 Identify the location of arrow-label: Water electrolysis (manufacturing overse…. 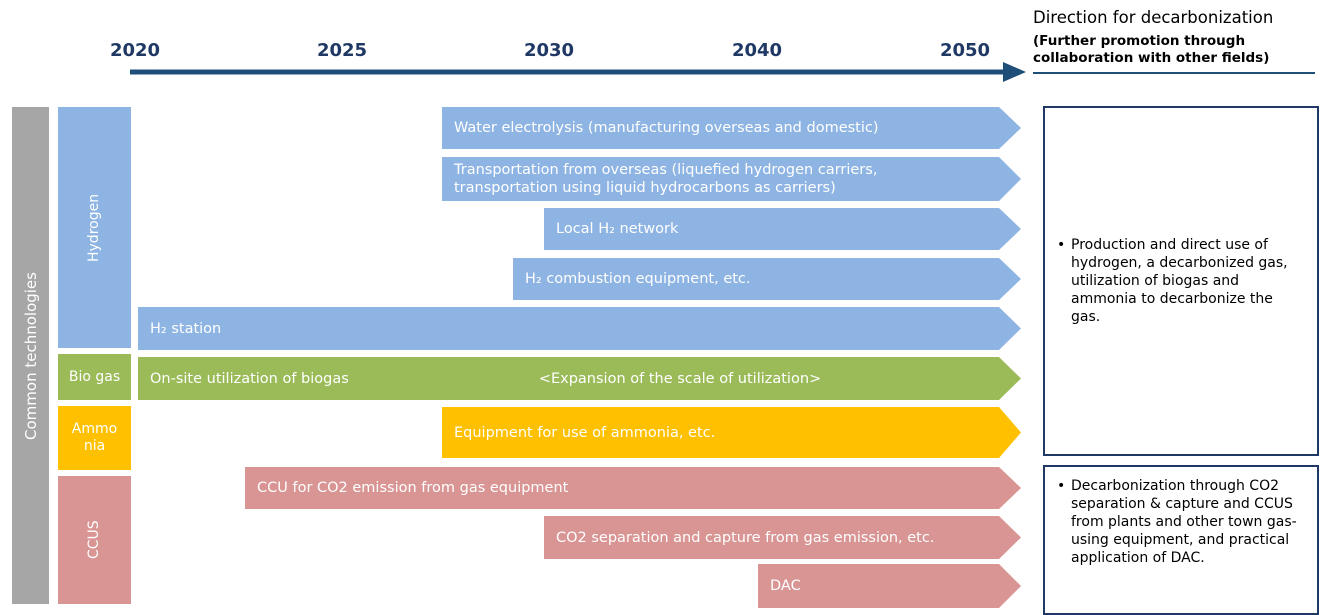
(666, 128).